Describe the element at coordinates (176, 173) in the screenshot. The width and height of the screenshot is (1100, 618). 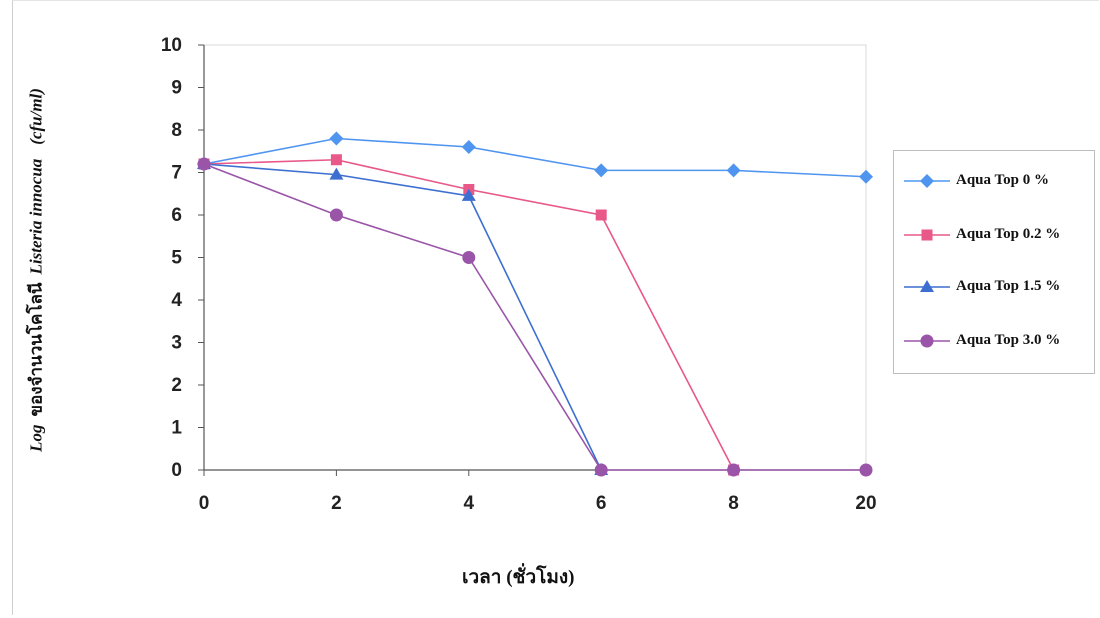
I see `y-tick-label: 7` at that location.